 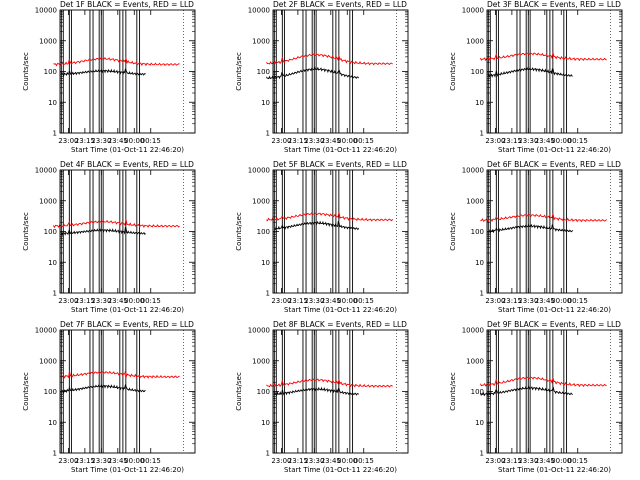 What do you see at coordinates (554, 324) in the screenshot?
I see `panel-title: Det 9F BLACK = Events, RED = LLD` at bounding box center [554, 324].